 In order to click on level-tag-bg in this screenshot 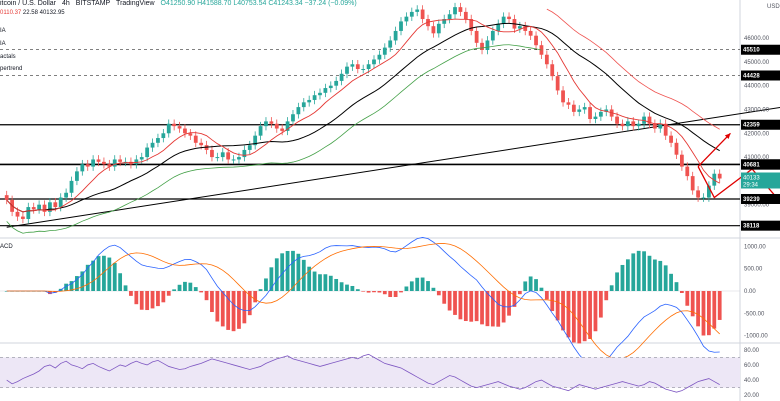, I will do `click(760, 164)`.